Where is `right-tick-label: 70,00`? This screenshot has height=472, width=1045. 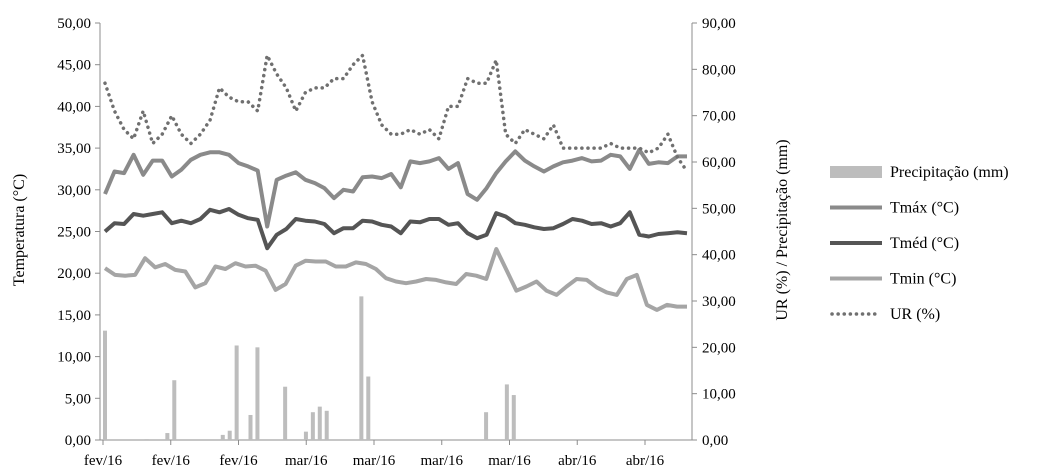 right-tick-label: 70,00 is located at coordinates (719, 117).